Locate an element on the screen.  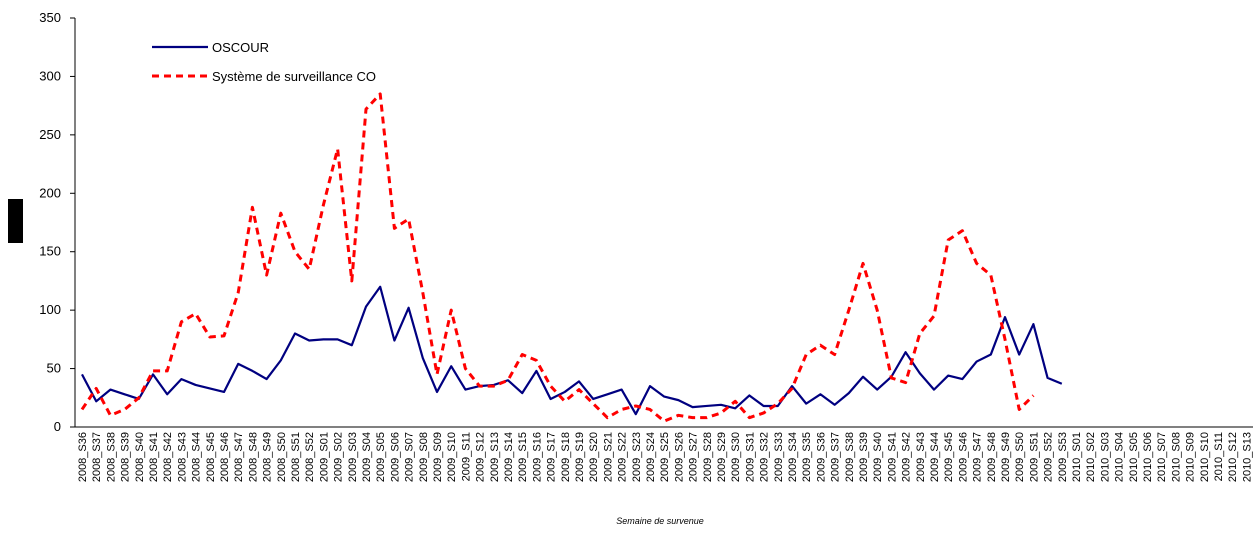
x-tick-label: 2009_S38 is located at coordinates (850, 457).